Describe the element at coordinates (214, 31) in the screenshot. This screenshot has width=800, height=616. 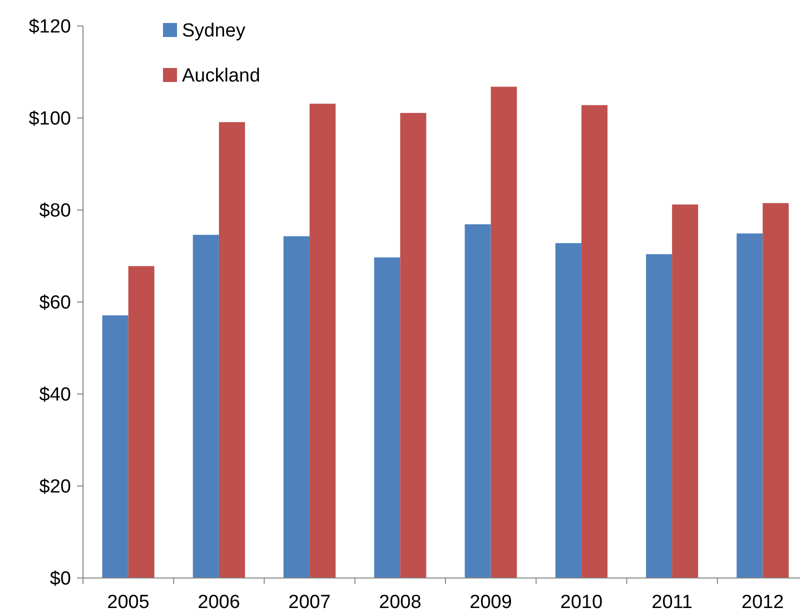
I see `legend-label: Sydney` at that location.